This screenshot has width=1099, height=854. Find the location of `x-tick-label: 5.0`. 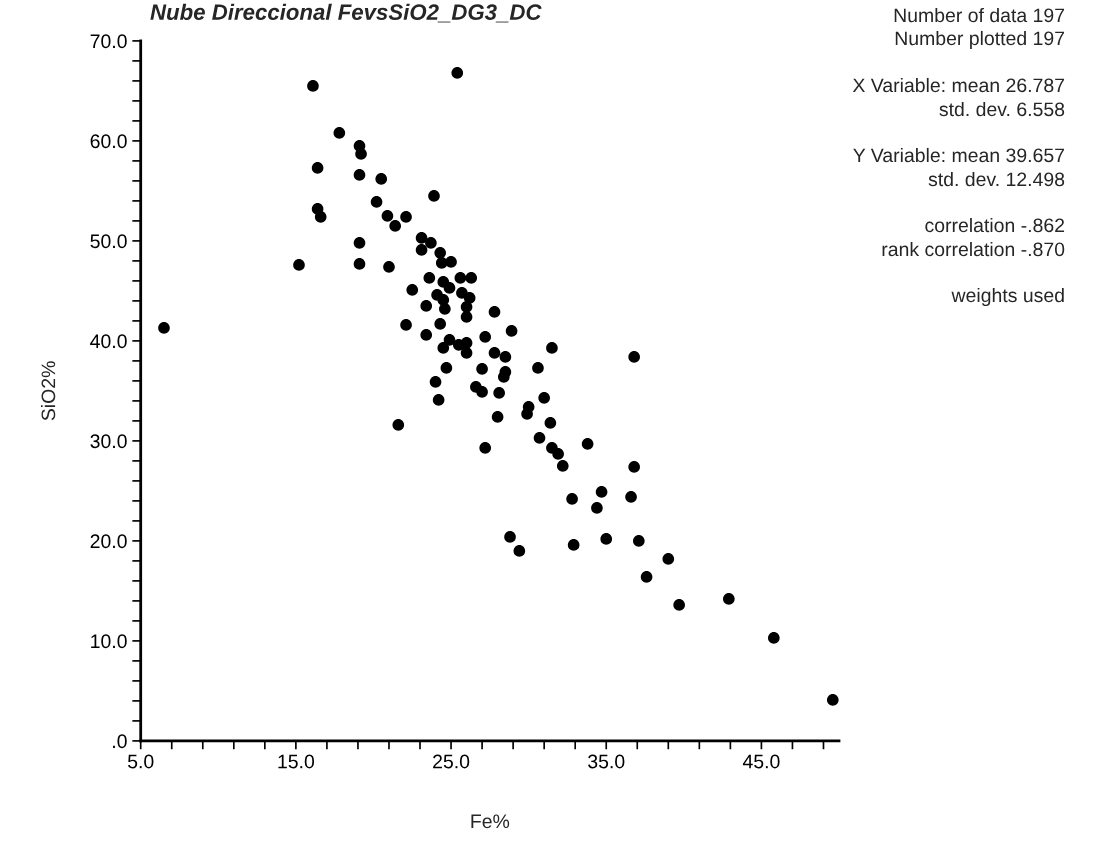

x-tick-label: 5.0 is located at coordinates (140, 761).